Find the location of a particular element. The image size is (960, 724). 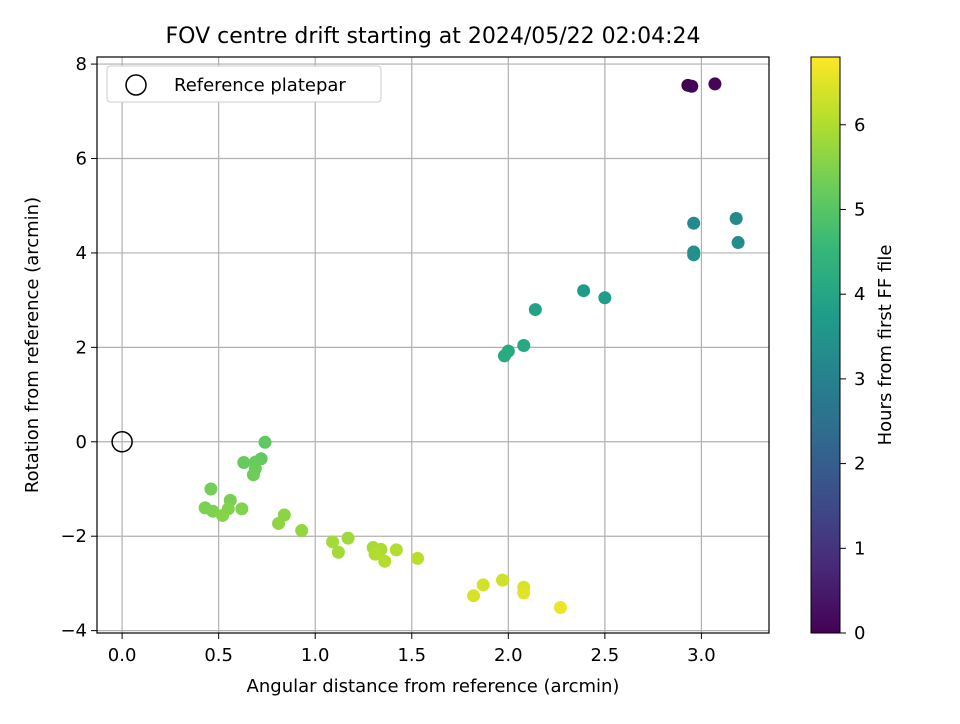

reference-point is located at coordinates (122, 442).